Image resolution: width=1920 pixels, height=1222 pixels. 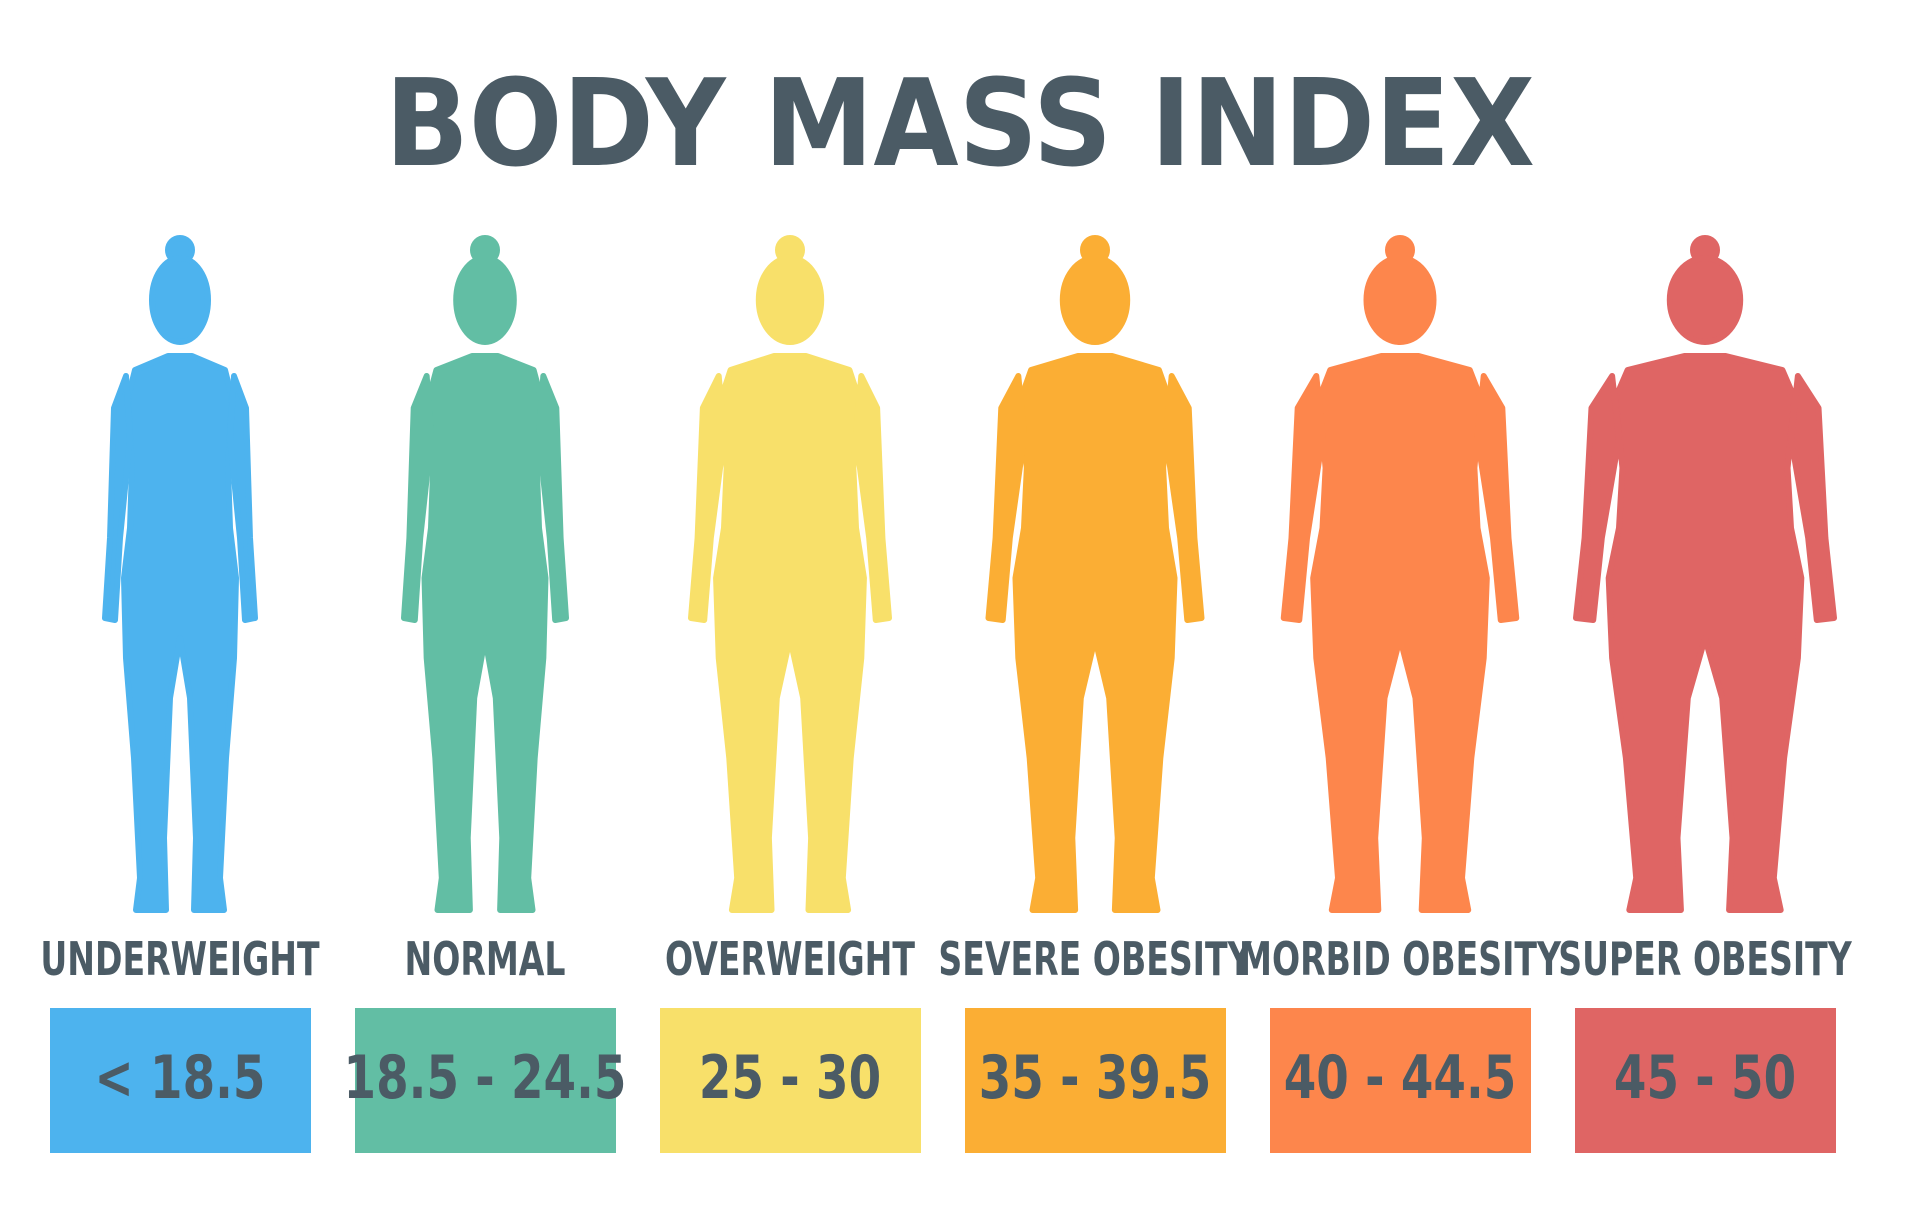 I want to click on label-group: UNDERWEIGHT, so click(x=180, y=960).